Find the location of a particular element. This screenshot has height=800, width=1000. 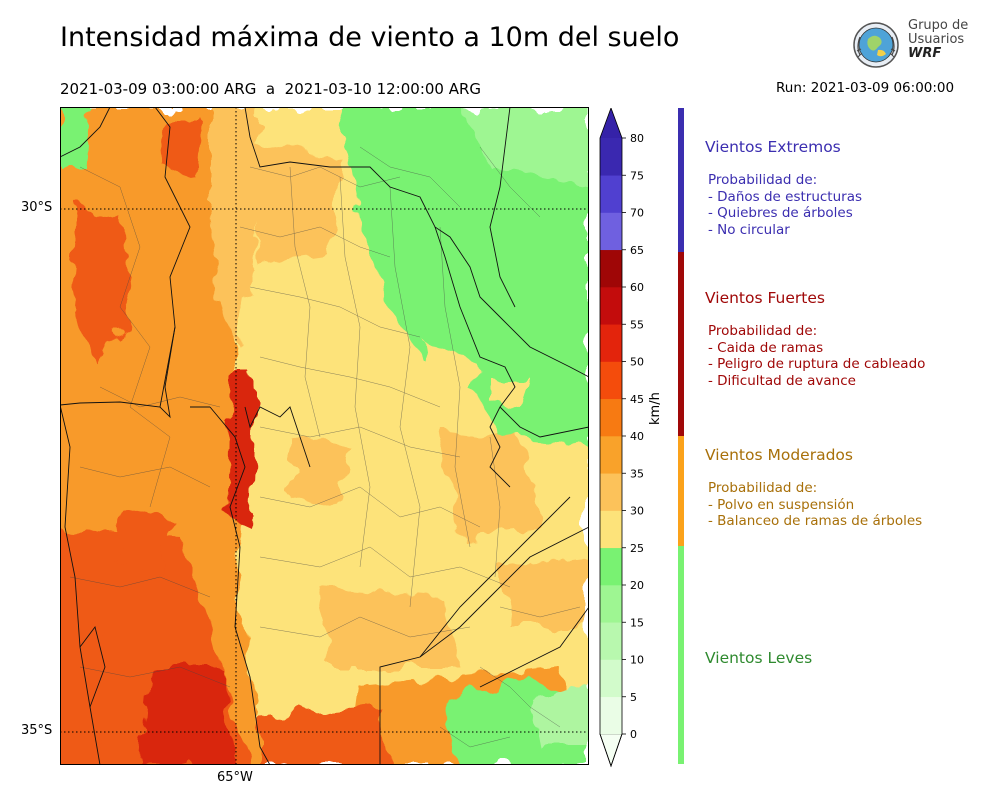

colorbar-tick-label: 75 is located at coordinates (637, 175).